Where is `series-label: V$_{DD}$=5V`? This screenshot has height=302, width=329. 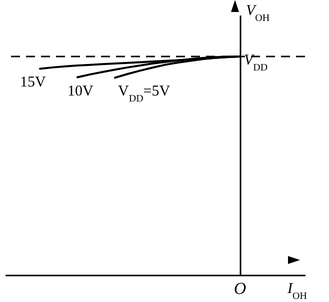
series-label: V$_{DD}$=5V is located at coordinates (144, 94).